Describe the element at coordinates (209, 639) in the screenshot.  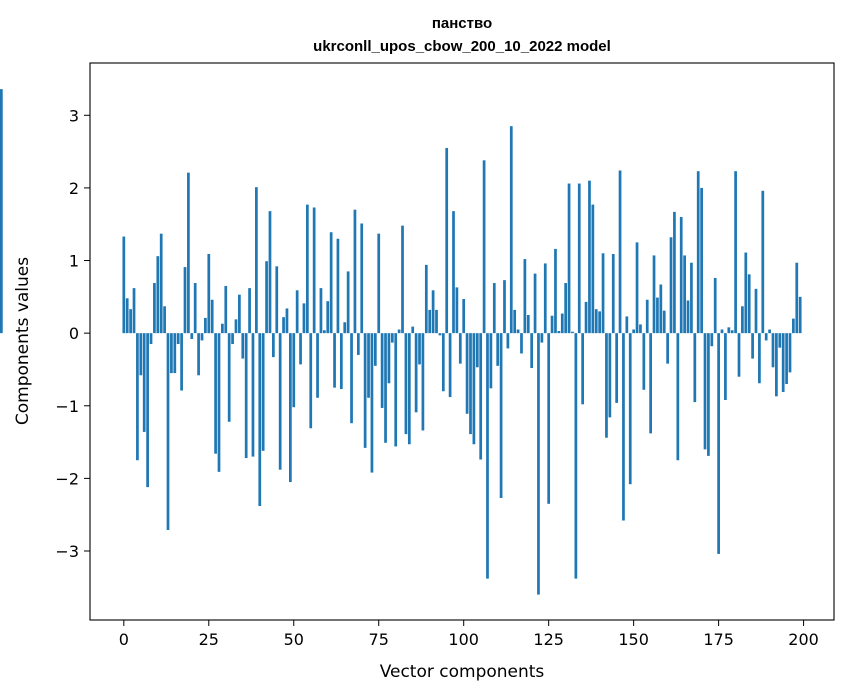
I see `x-tick-label: 25` at that location.